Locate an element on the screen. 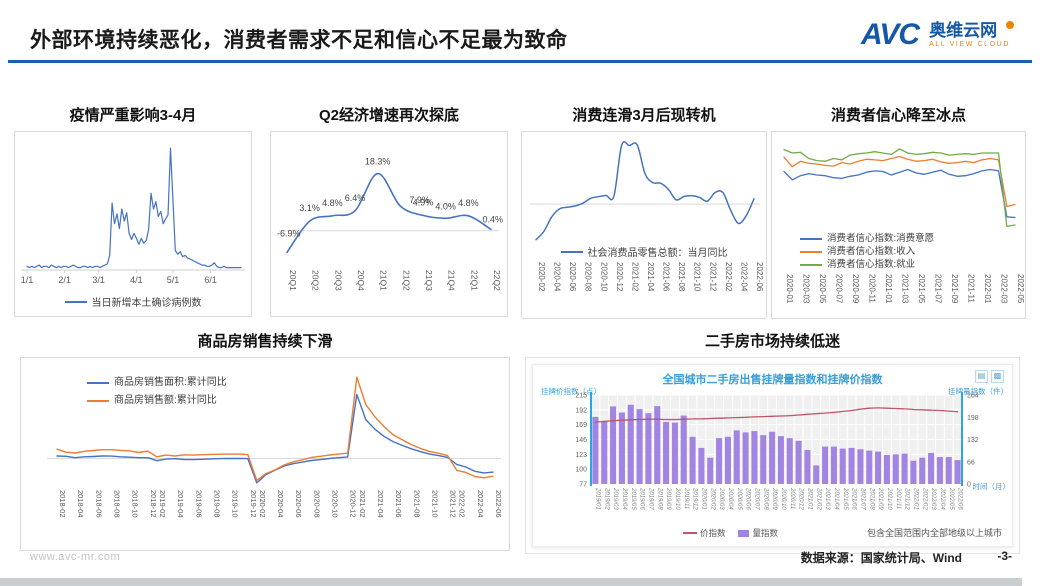 The width and height of the screenshot is (1040, 586). svg-text: 2019-02 is located at coordinates (162, 504).